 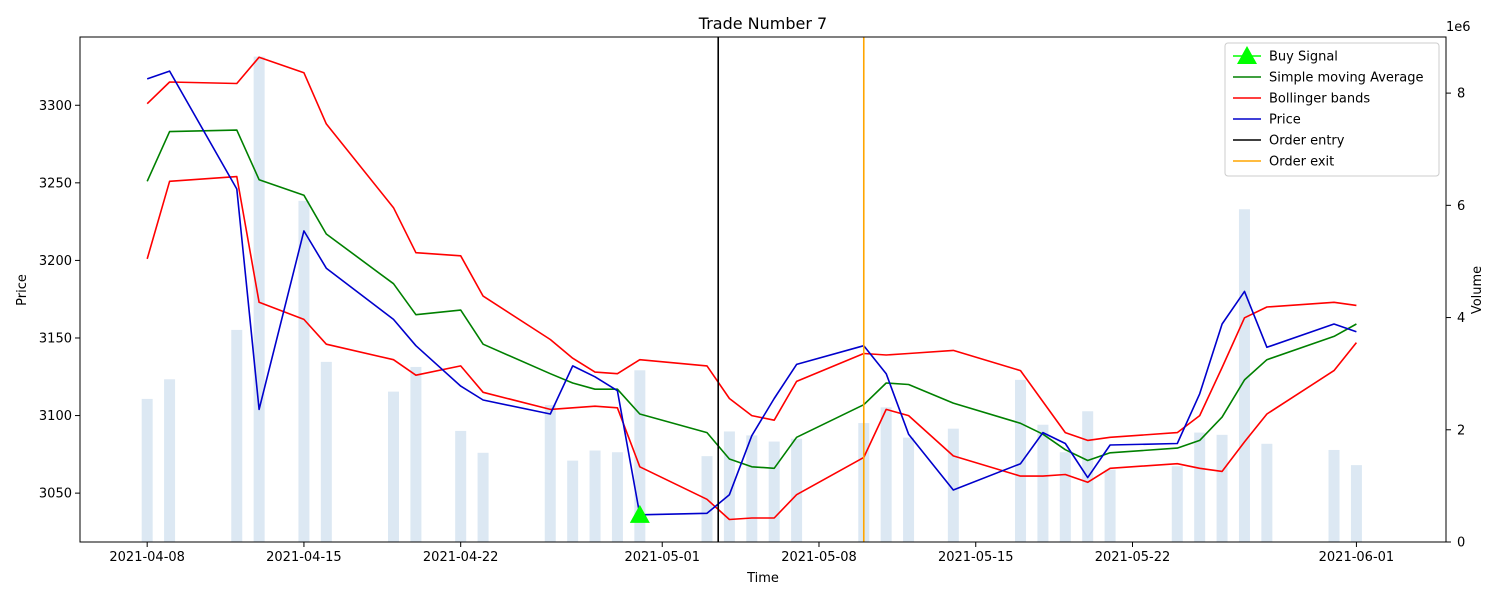 What do you see at coordinates (1319, 99) in the screenshot?
I see `legend-label: Bollinger bands` at bounding box center [1319, 99].